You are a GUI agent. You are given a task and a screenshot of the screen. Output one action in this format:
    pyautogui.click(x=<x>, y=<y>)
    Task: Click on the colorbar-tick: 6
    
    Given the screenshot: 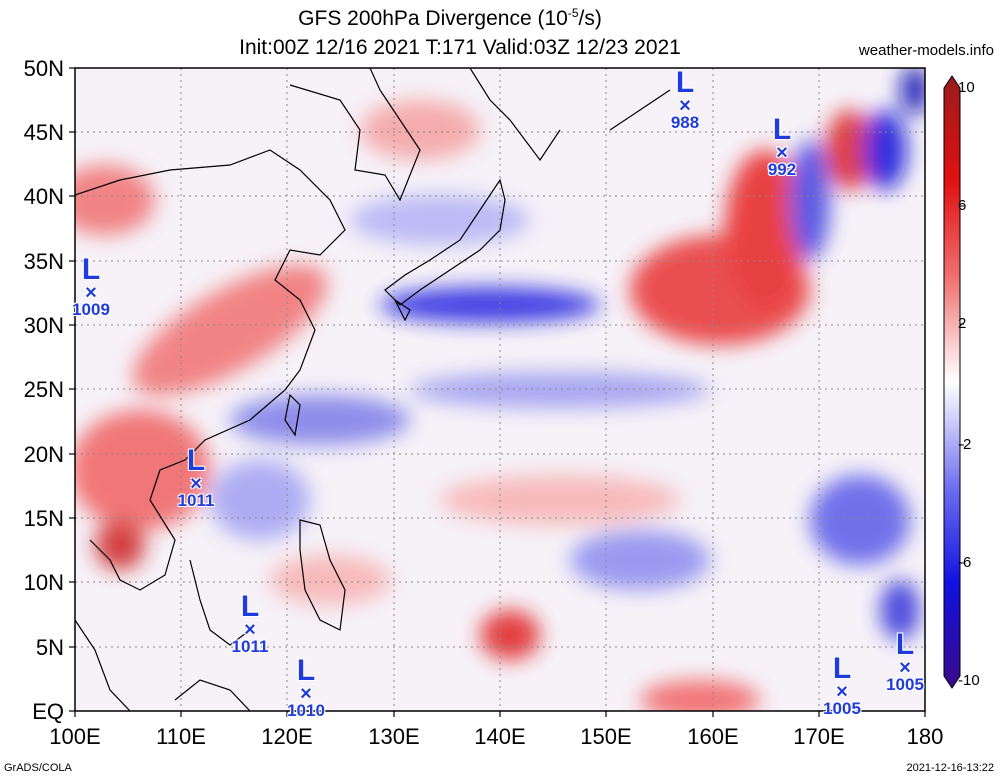 What is the action you would take?
    pyautogui.click(x=962, y=205)
    